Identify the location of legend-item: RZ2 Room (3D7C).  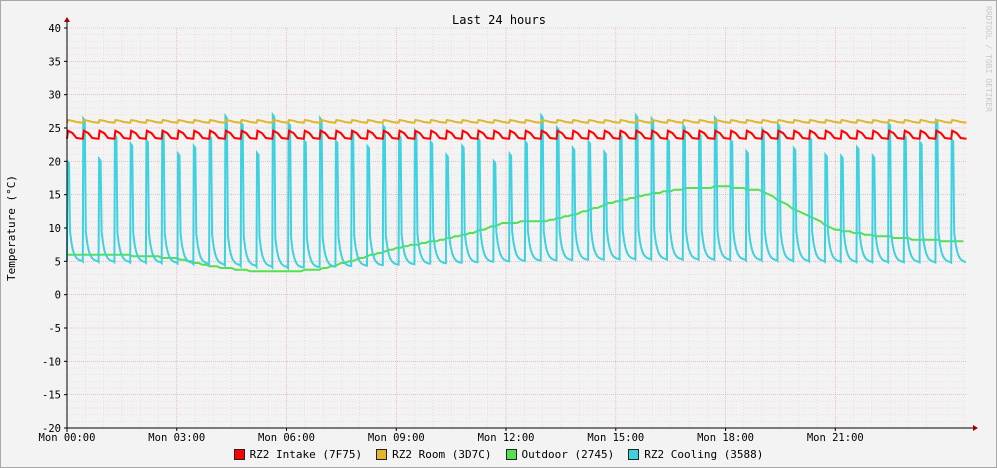
(434, 454).